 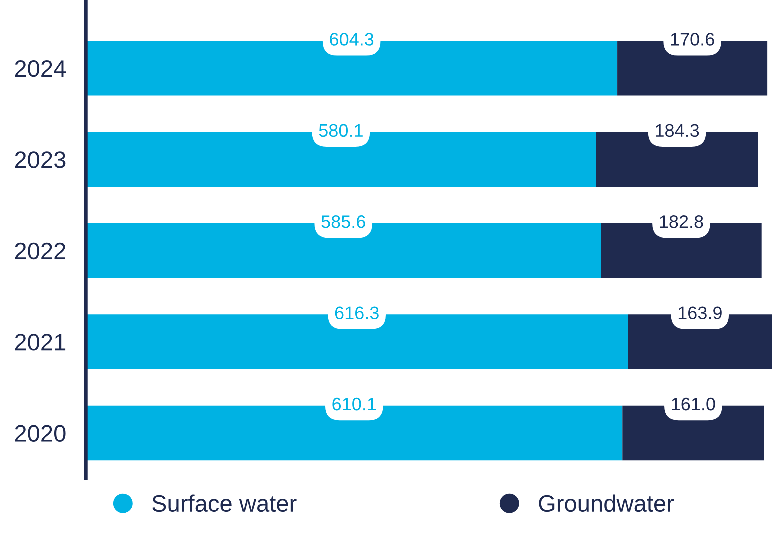 I want to click on data-label: 580.1, so click(x=341, y=131).